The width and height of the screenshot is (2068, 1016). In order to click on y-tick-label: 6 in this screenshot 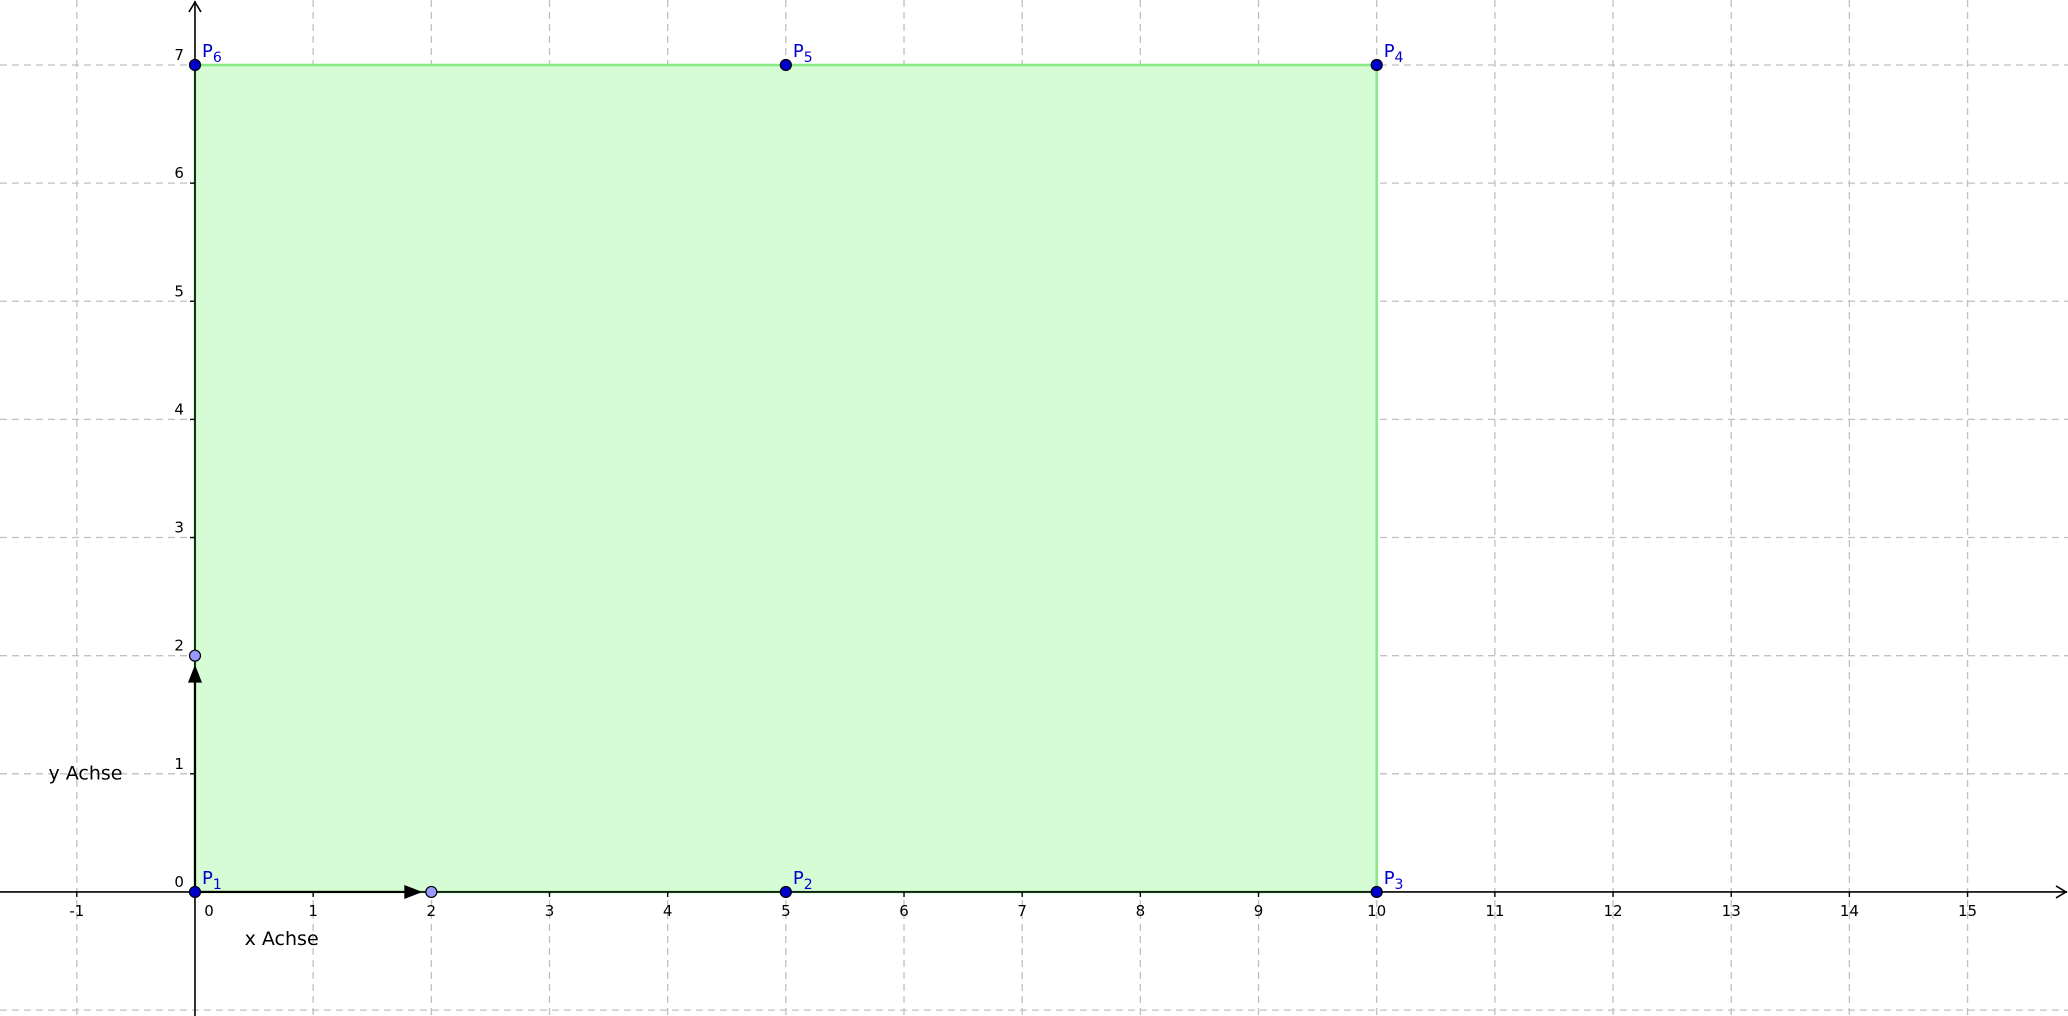, I will do `click(179, 173)`.